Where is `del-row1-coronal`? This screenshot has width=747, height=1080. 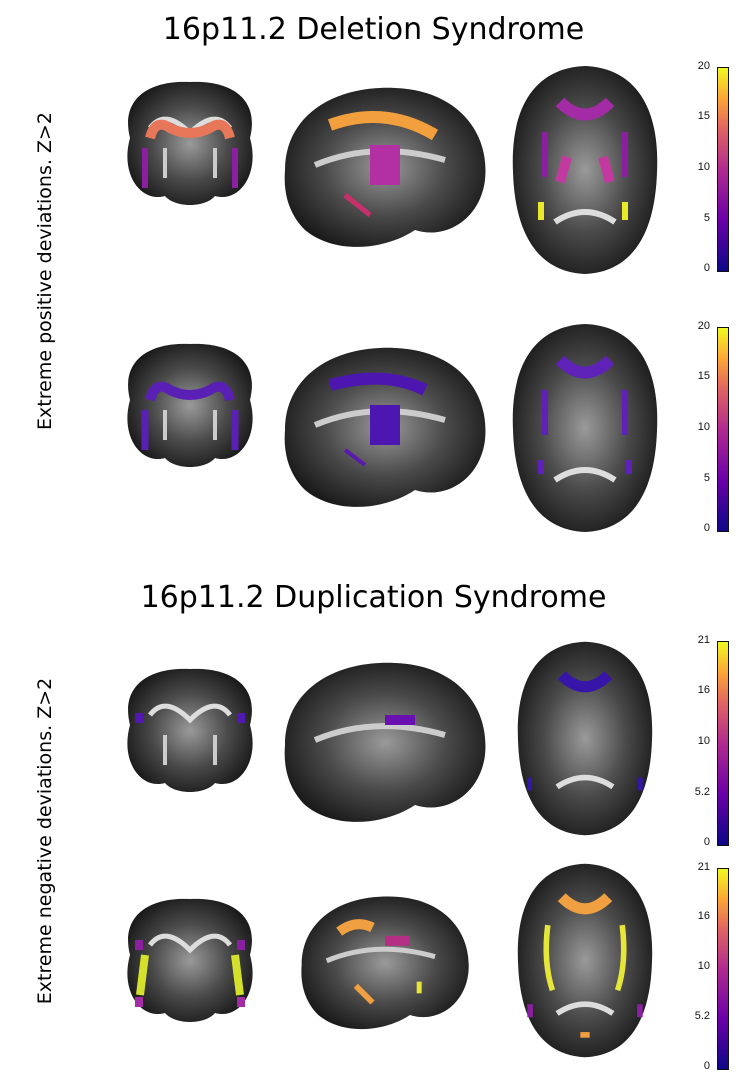 del-row1-coronal is located at coordinates (190, 143).